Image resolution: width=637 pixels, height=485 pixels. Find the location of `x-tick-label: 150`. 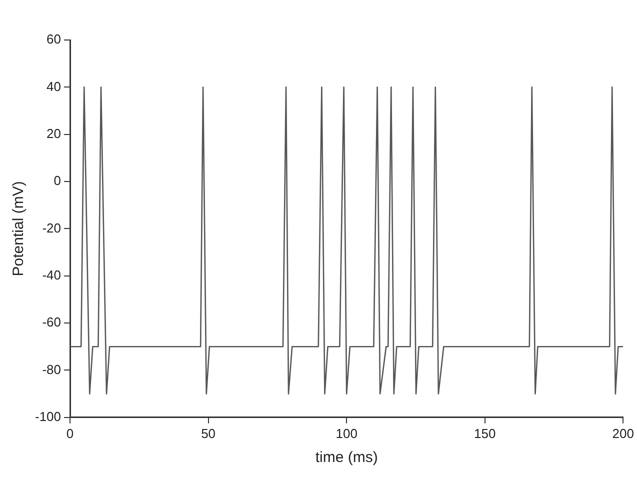

x-tick-label: 150 is located at coordinates (485, 433).